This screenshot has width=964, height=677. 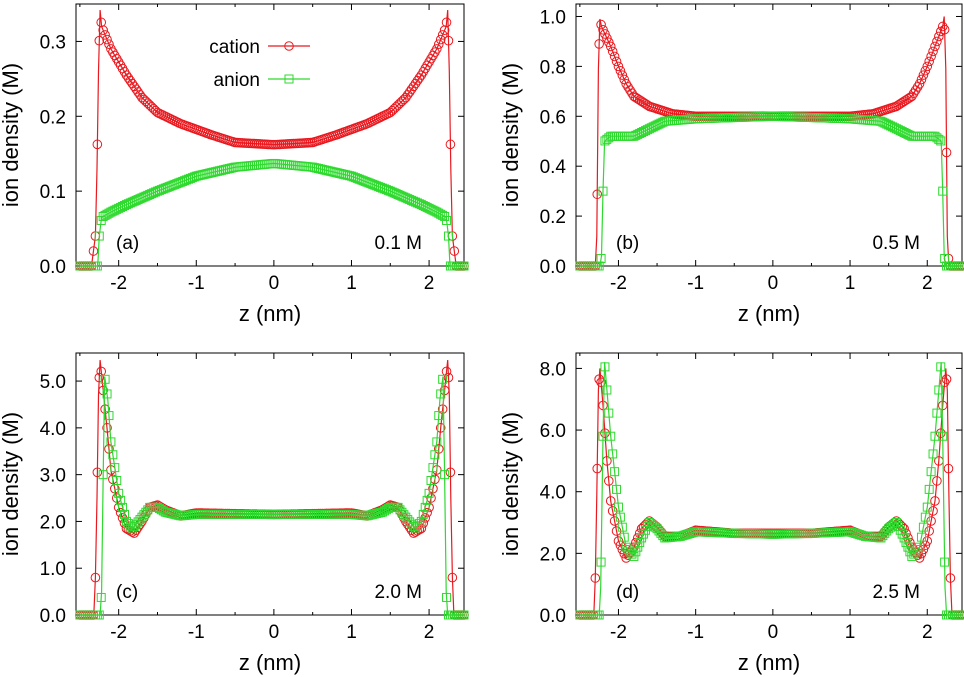 What do you see at coordinates (53, 429) in the screenshot?
I see `y-tick-label: 4.0` at bounding box center [53, 429].